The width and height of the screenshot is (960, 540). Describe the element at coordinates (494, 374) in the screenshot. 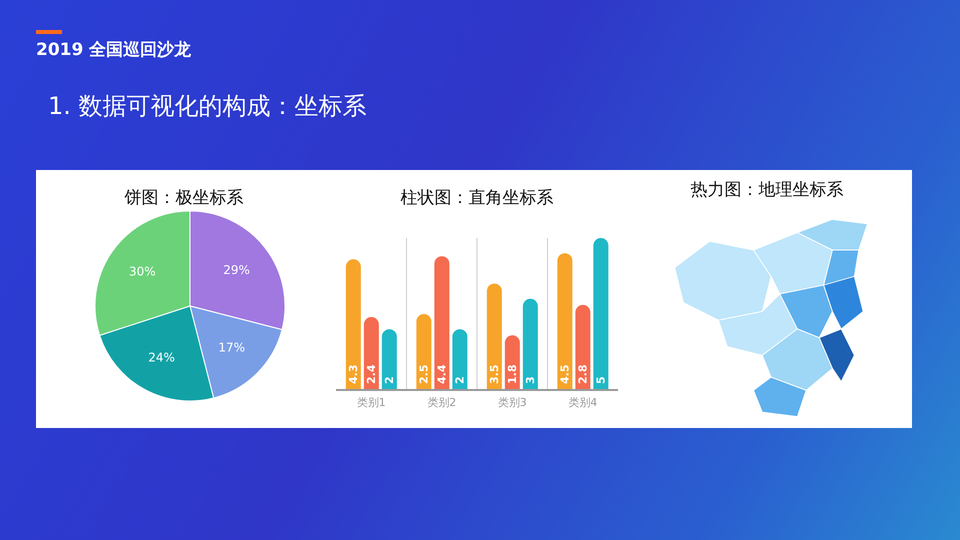

I see `data-label: 3.5` at that location.